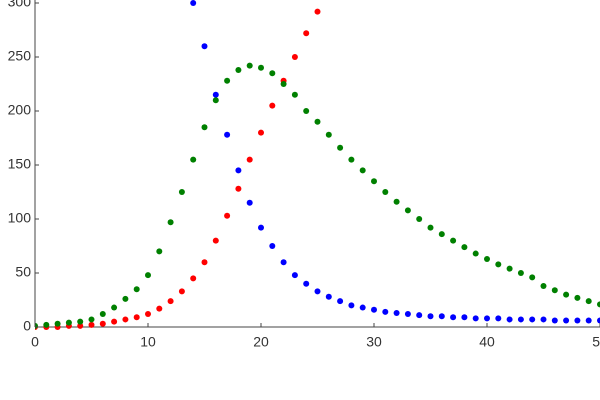 This screenshot has height=400, width=600. I want to click on x-tick-label: 10, so click(148, 342).